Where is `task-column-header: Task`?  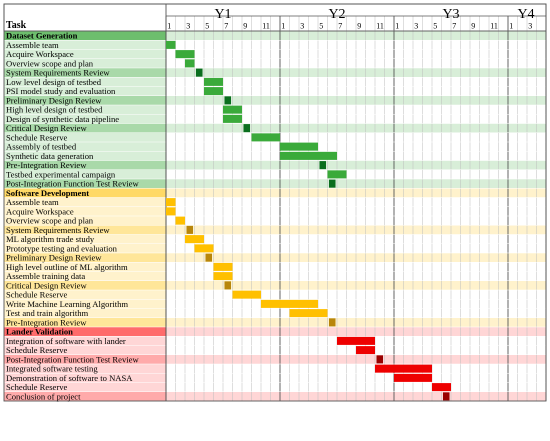
task-column-header: Task is located at coordinates (16, 25).